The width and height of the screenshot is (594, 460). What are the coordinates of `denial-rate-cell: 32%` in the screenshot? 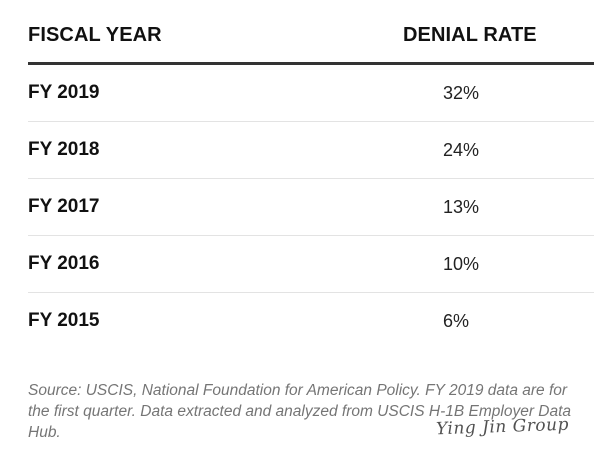 It's located at (454, 92).